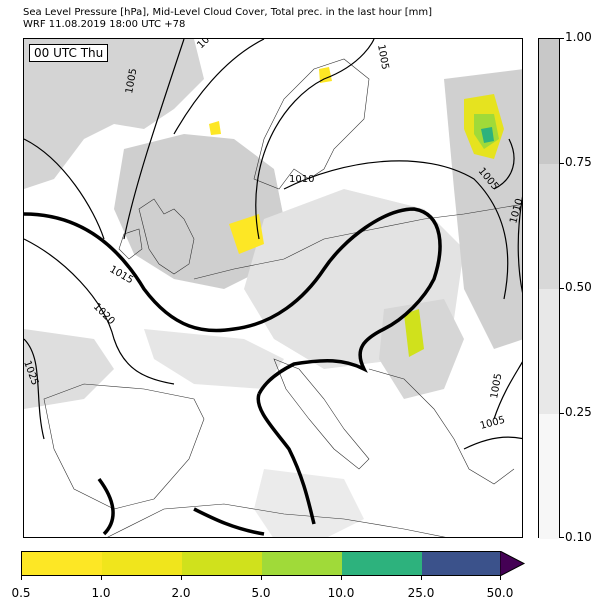 The height and width of the screenshot is (610, 613). I want to click on coastline-balkans, so click(441, 426).